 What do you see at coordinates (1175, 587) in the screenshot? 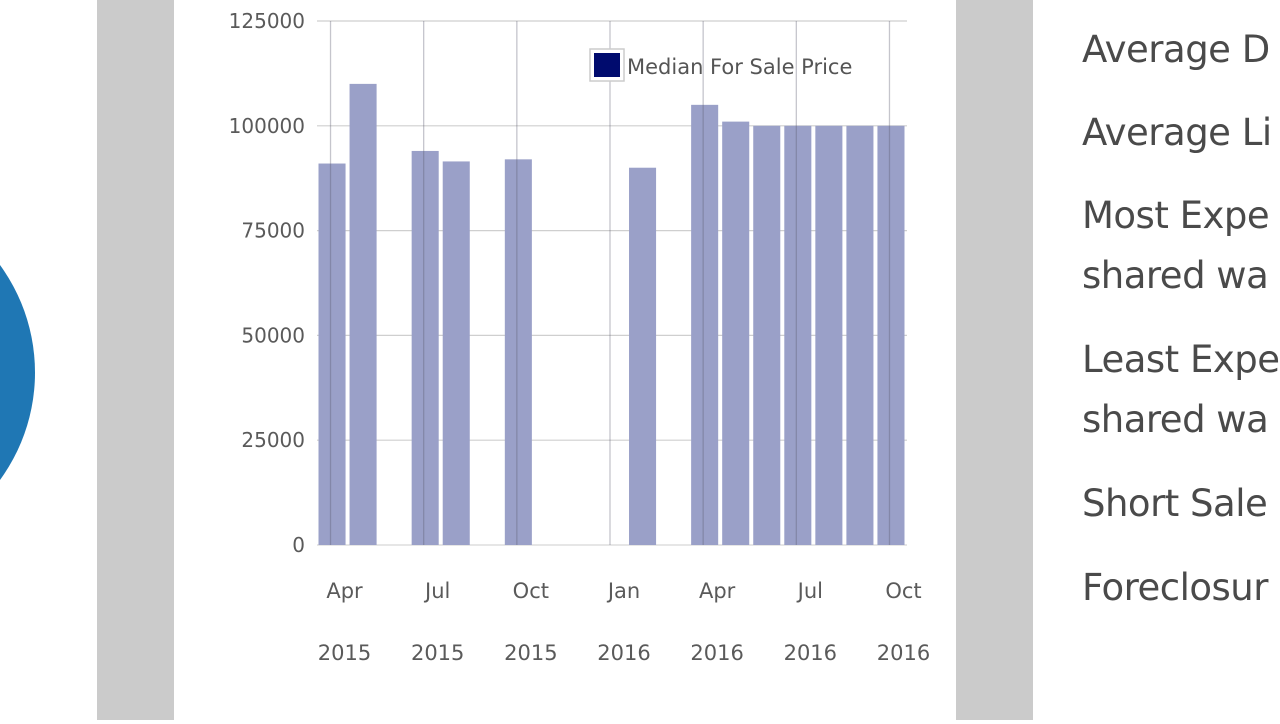
I see `stat-foreclosure: Foreclosur` at bounding box center [1175, 587].